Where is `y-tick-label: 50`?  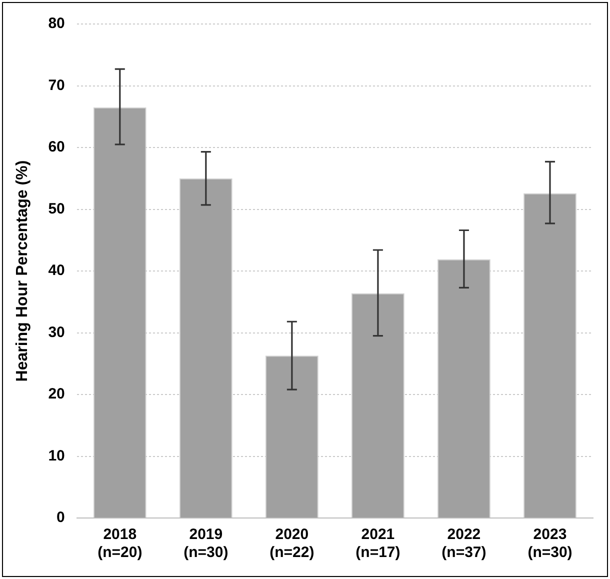 y-tick-label: 50 is located at coordinates (56, 209).